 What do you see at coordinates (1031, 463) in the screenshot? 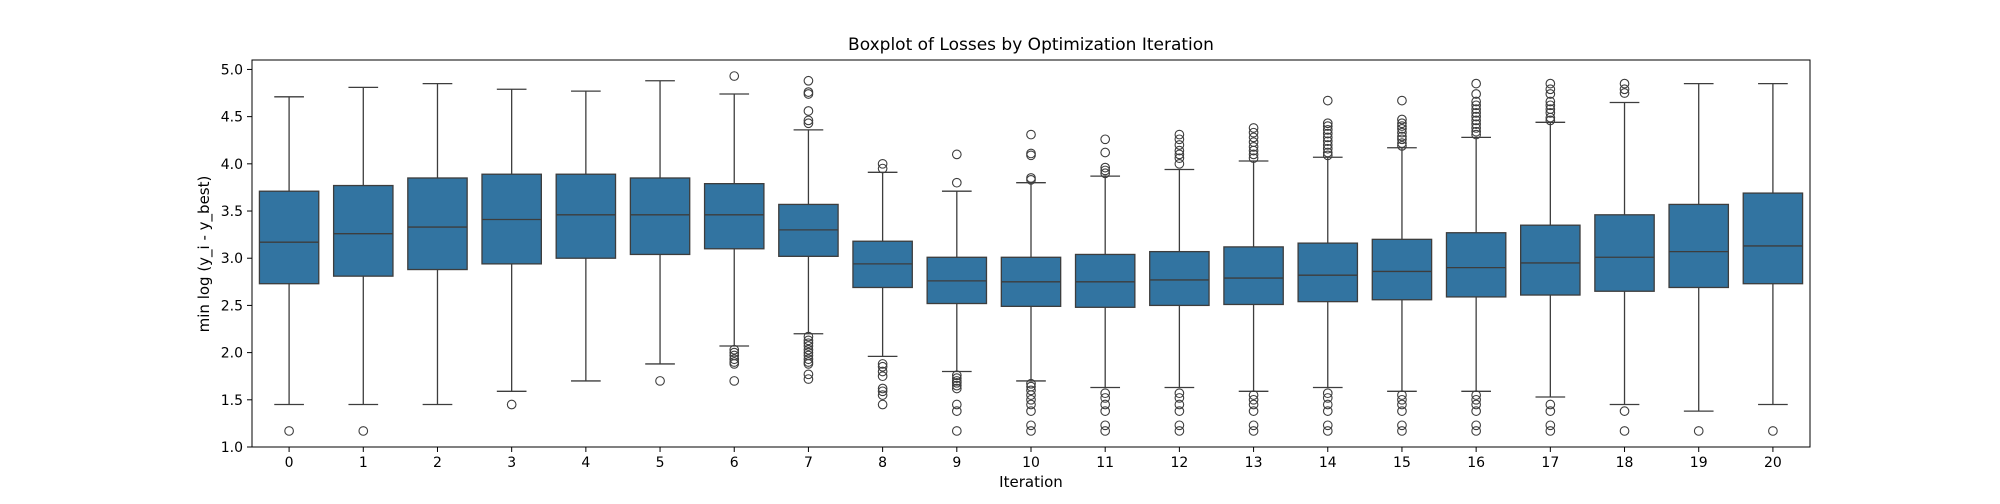
I see `x-tick-label: 10` at bounding box center [1031, 463].